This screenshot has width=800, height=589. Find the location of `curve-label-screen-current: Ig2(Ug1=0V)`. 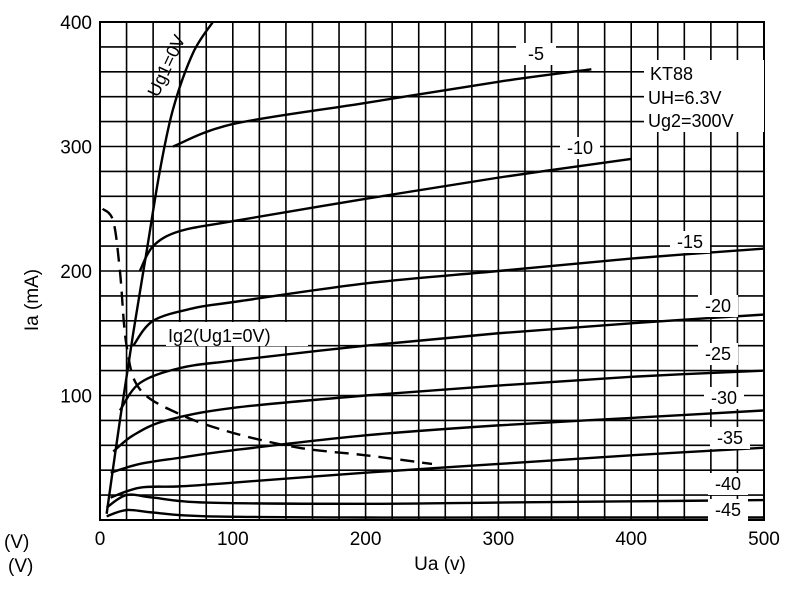

curve-label-screen-current: Ig2(Ug1=0V) is located at coordinates (219, 336).